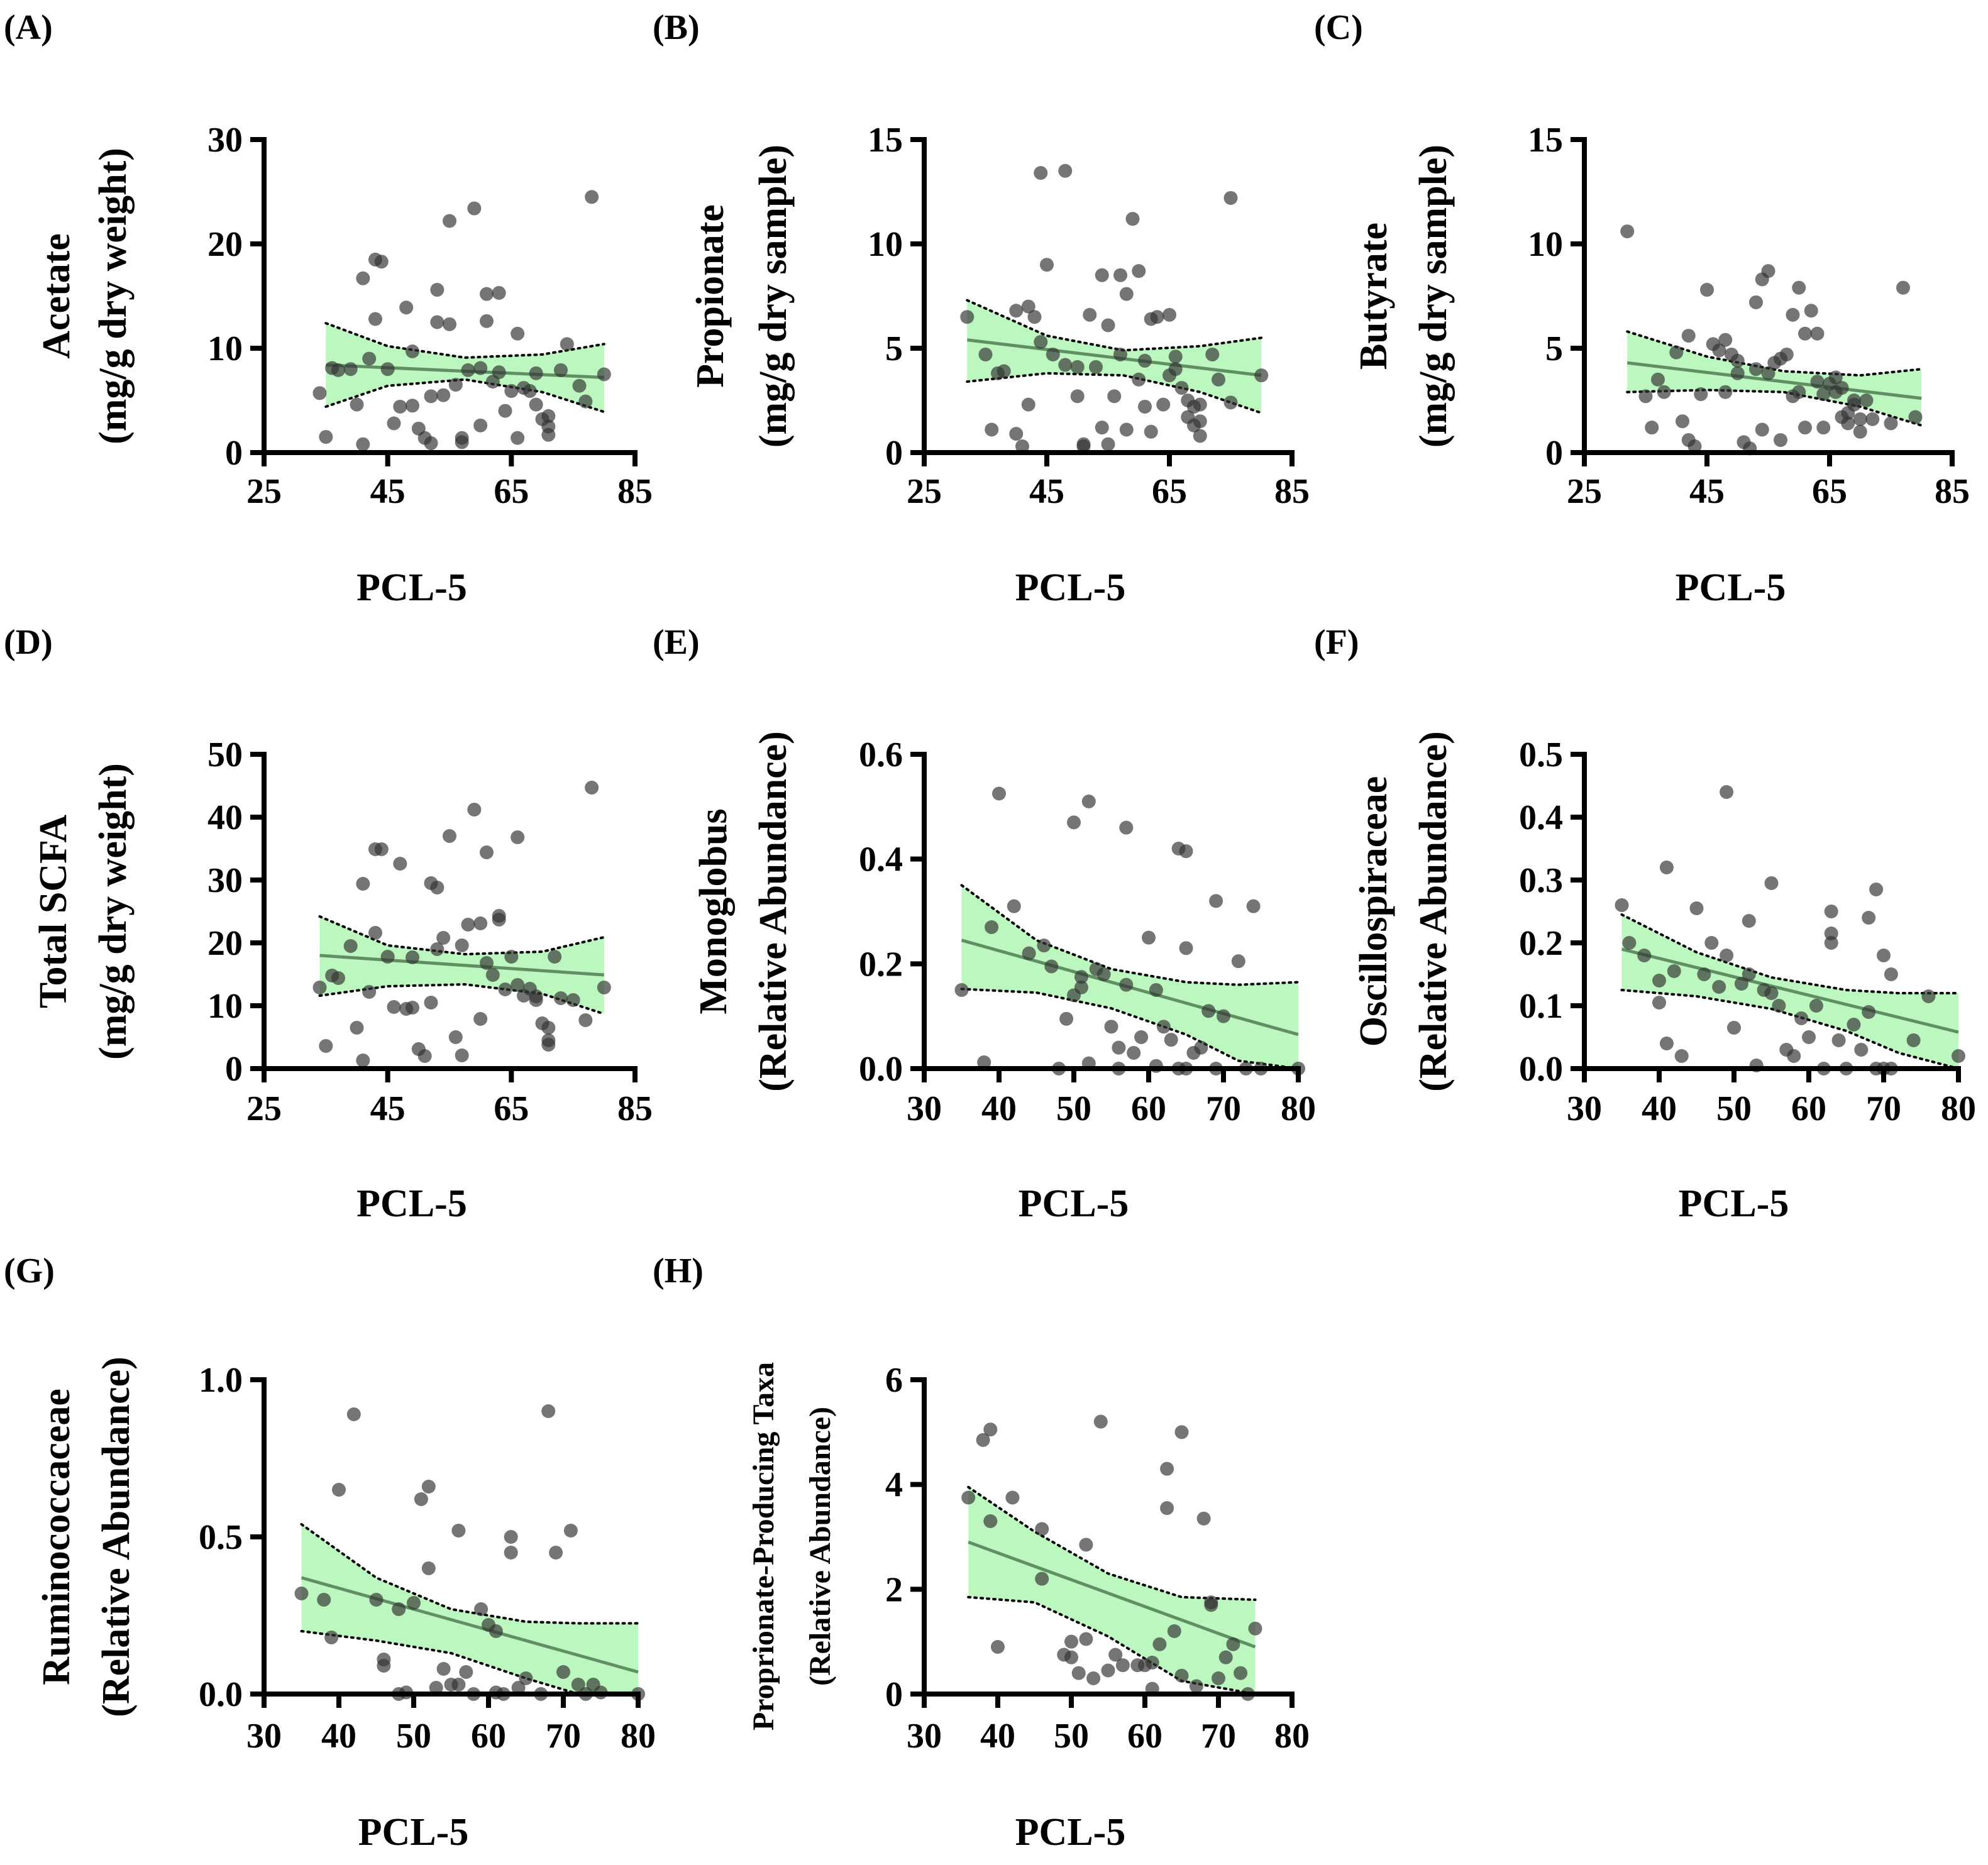 This screenshot has height=1865, width=1988. Describe the element at coordinates (1707, 491) in the screenshot. I see `x-tick-label: 45` at that location.